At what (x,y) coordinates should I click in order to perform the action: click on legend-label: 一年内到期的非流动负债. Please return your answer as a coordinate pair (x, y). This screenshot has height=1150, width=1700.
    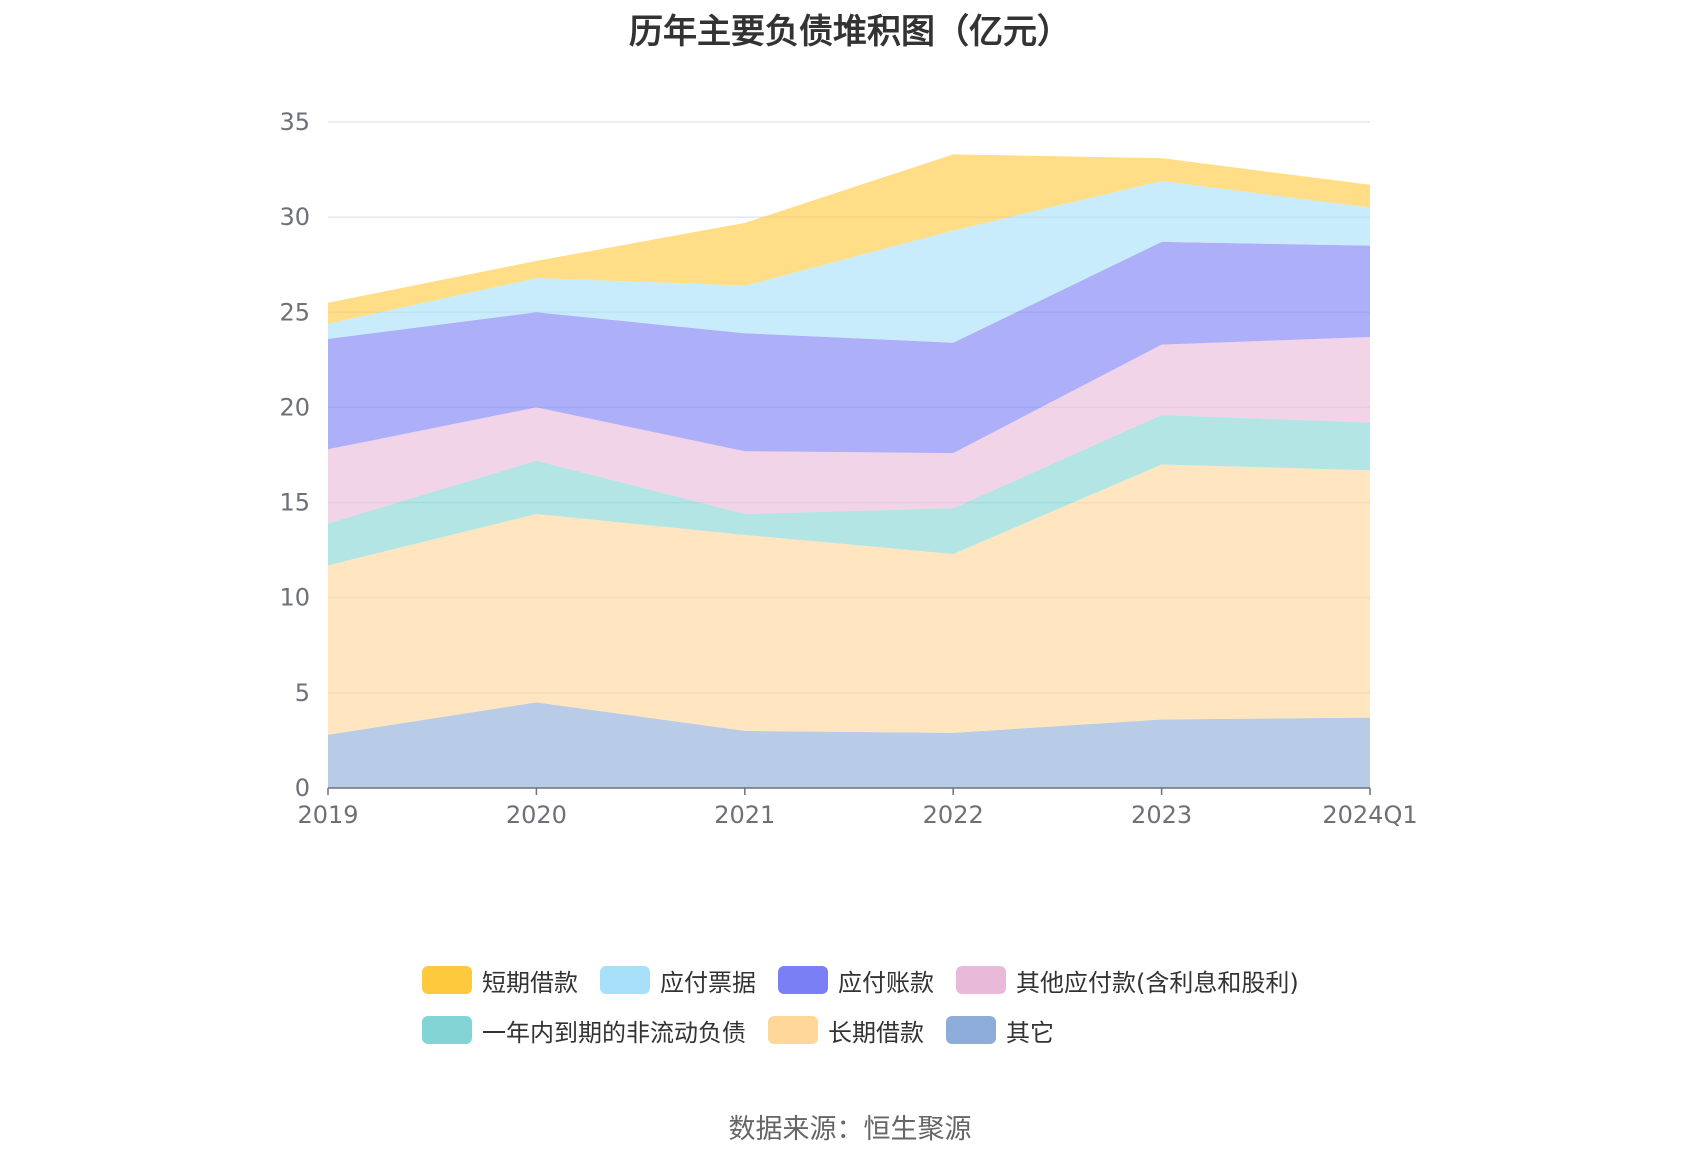
    Looking at the image, I should click on (614, 1032).